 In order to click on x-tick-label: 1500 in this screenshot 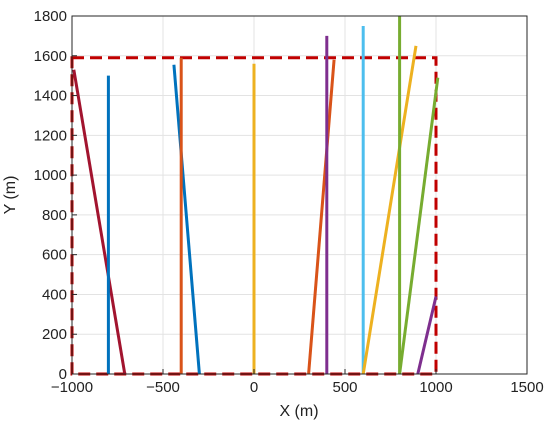, I will do `click(526, 387)`.